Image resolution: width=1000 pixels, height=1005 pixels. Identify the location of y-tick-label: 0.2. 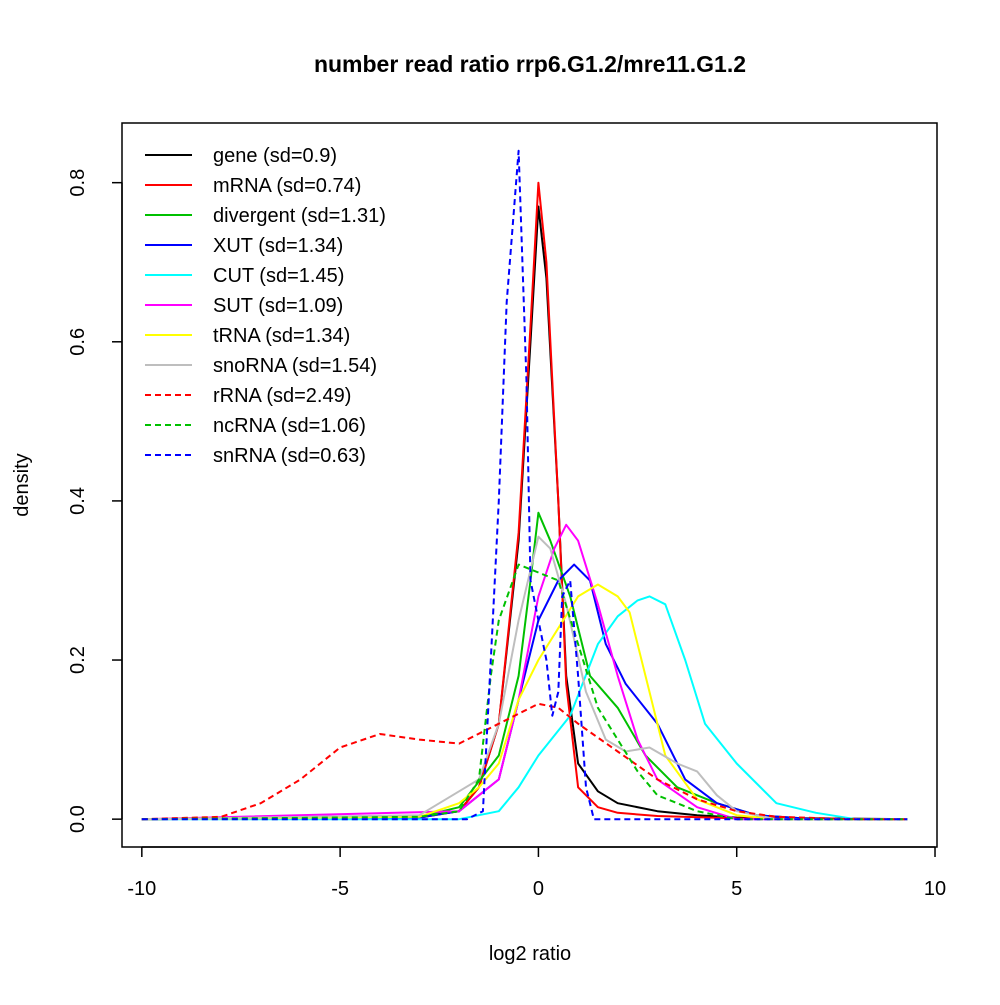
(78, 660).